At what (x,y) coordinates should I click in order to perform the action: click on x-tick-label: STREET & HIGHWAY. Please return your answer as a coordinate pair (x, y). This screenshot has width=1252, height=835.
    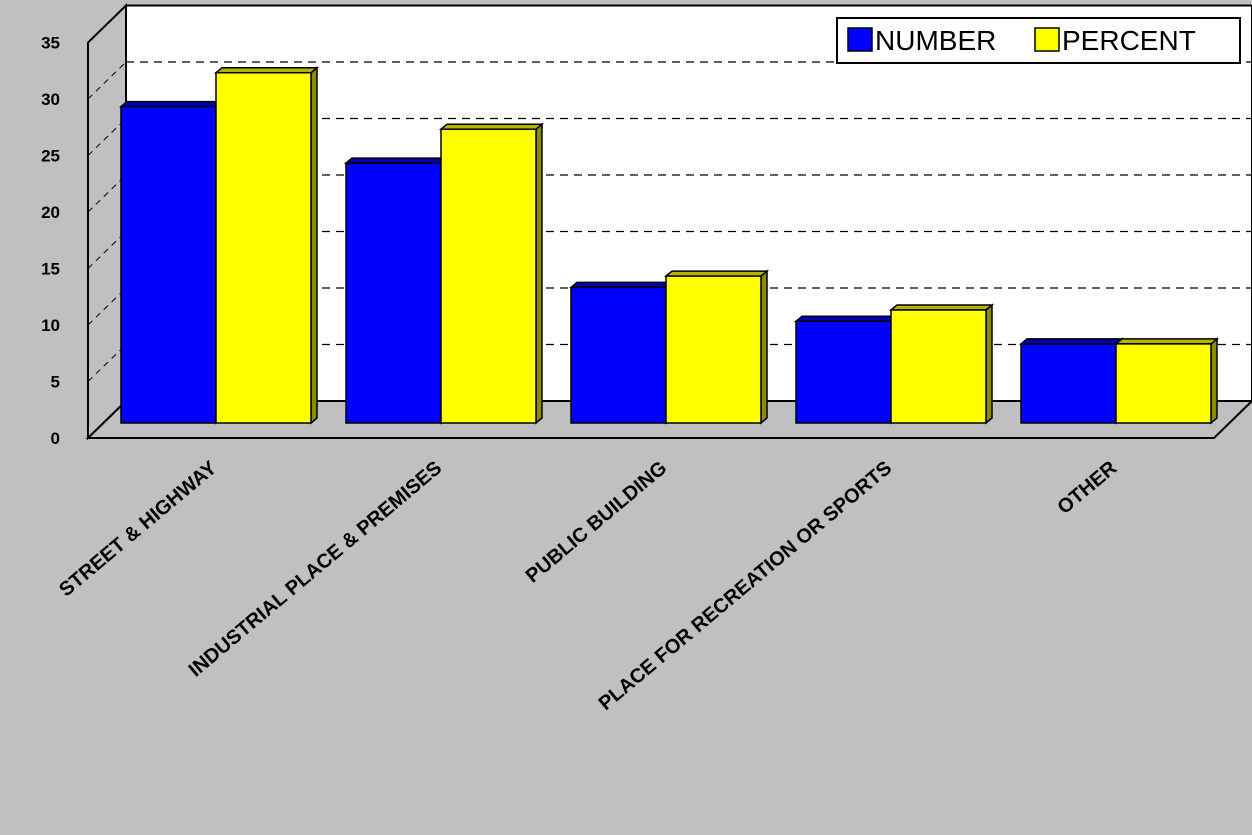
    Looking at the image, I should click on (138, 529).